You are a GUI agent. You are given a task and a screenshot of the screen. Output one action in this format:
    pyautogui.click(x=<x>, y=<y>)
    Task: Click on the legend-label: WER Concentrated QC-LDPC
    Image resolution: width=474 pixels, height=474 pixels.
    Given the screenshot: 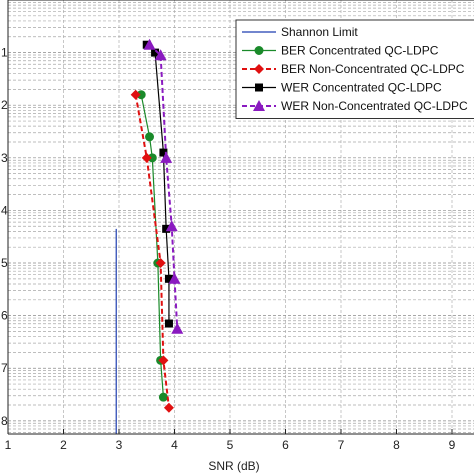 What is the action you would take?
    pyautogui.click(x=361, y=88)
    